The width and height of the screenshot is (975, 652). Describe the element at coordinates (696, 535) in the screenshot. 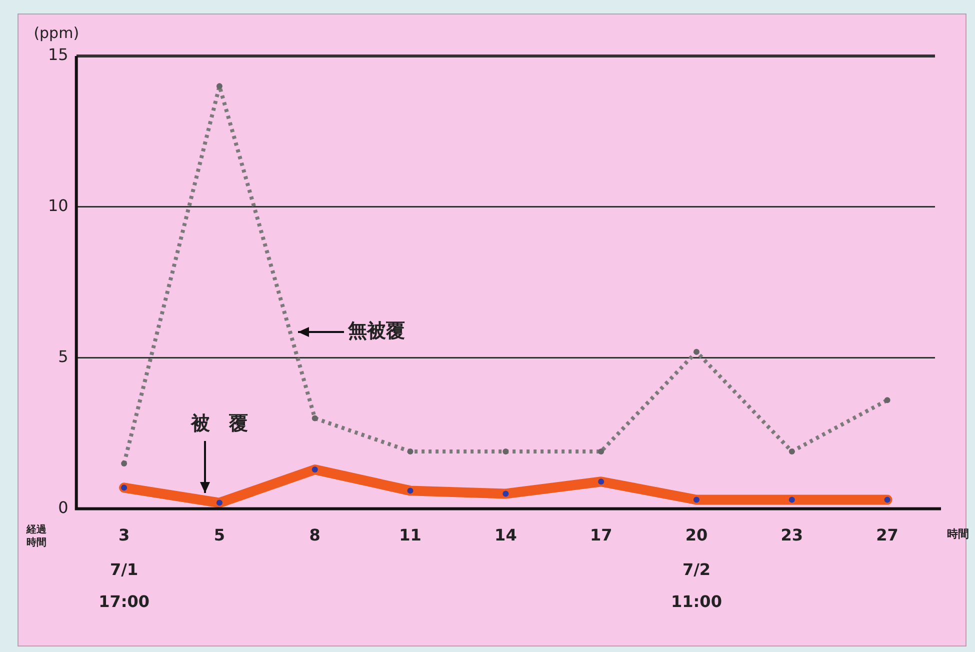

I see `x-tick-label: 20` at that location.